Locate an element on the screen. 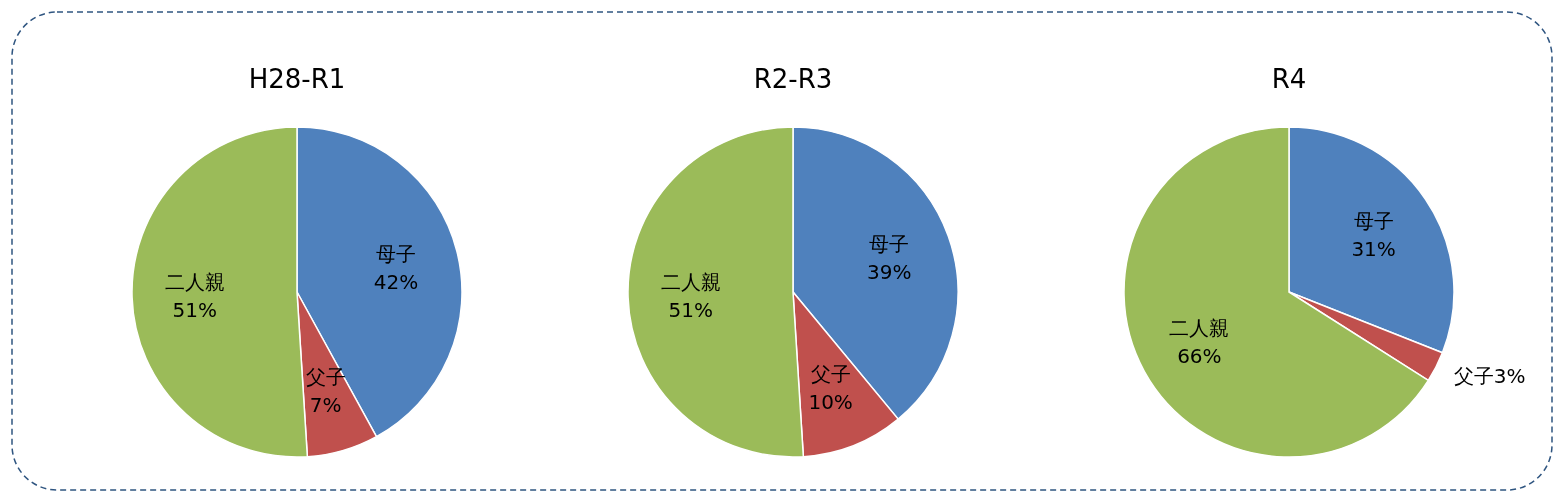 Image resolution: width=1560 pixels, height=495 pixels. data-label: 42% is located at coordinates (396, 281).